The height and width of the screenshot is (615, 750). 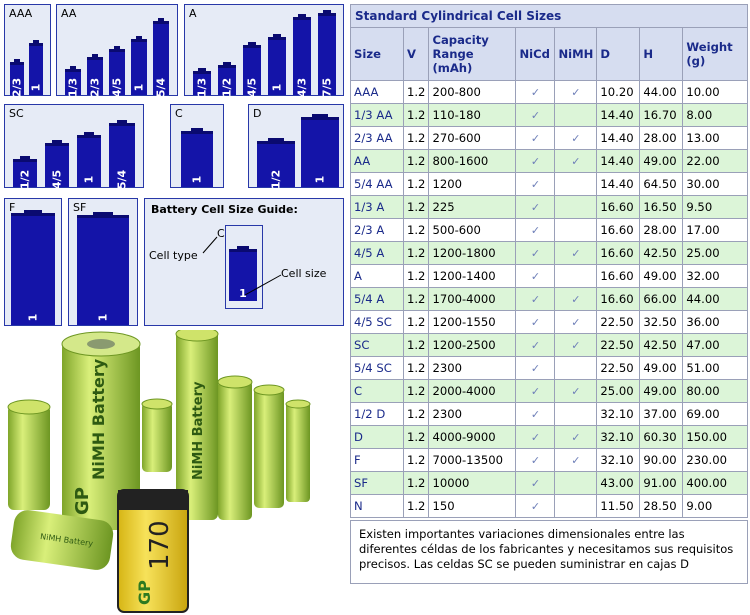 I want to click on weight-cell: 25.00, so click(x=715, y=253).